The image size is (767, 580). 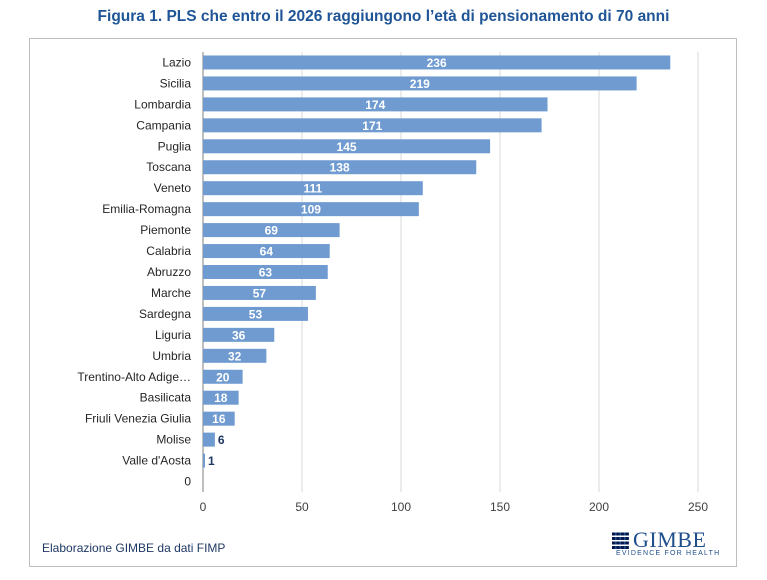 I want to click on category-label: 0, so click(x=187, y=482).